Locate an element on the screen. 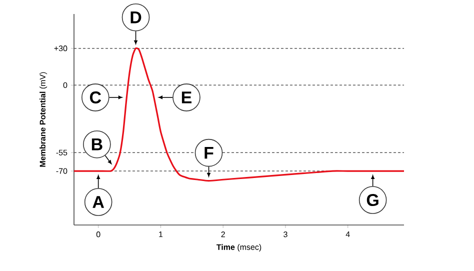 The height and width of the screenshot is (271, 474). x-tick-label: 3 is located at coordinates (286, 235).